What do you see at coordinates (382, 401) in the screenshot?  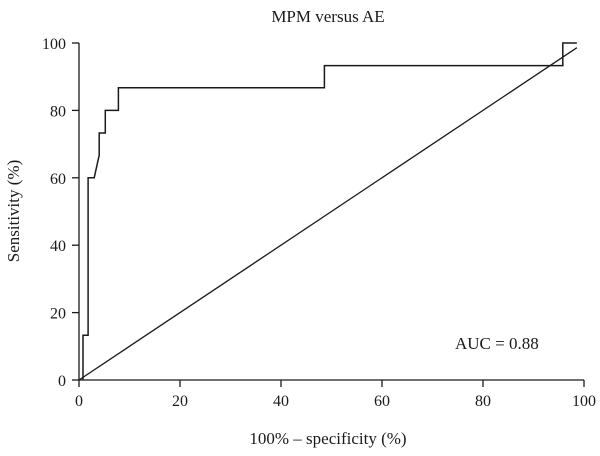 I see `x-tick-label: 60` at bounding box center [382, 401].